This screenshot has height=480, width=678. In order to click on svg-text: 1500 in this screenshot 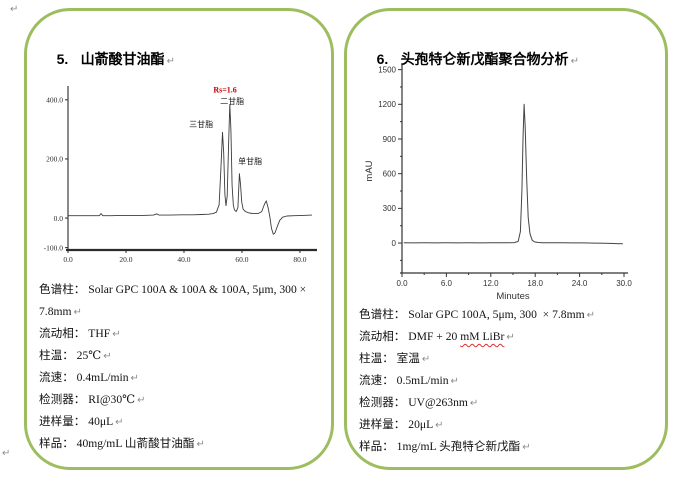, I will do `click(387, 69)`.